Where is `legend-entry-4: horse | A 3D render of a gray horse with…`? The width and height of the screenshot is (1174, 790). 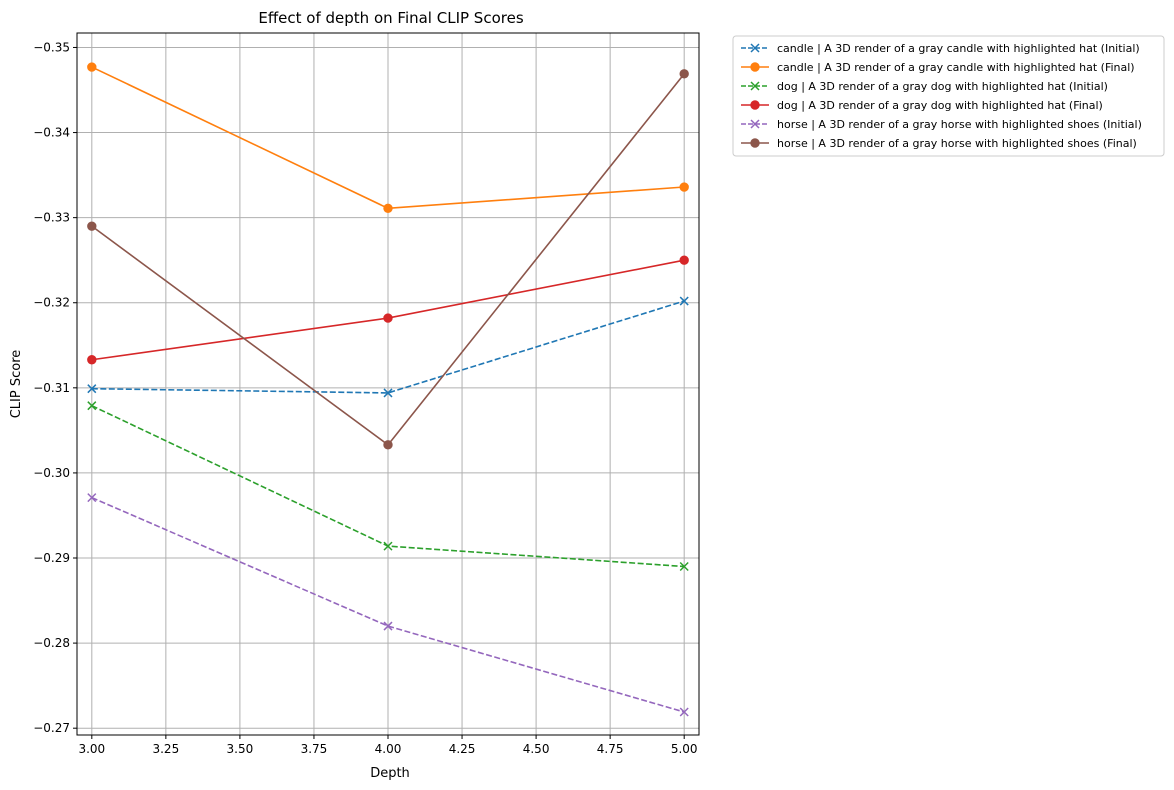
legend-entry-4: horse | A 3D render of a gray horse with… is located at coordinates (959, 124).